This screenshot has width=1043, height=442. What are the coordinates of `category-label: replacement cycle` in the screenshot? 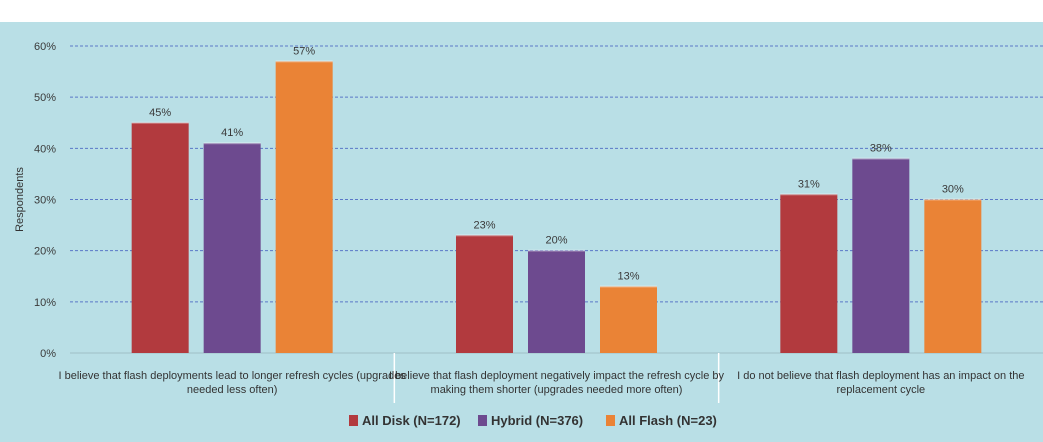 It's located at (881, 390).